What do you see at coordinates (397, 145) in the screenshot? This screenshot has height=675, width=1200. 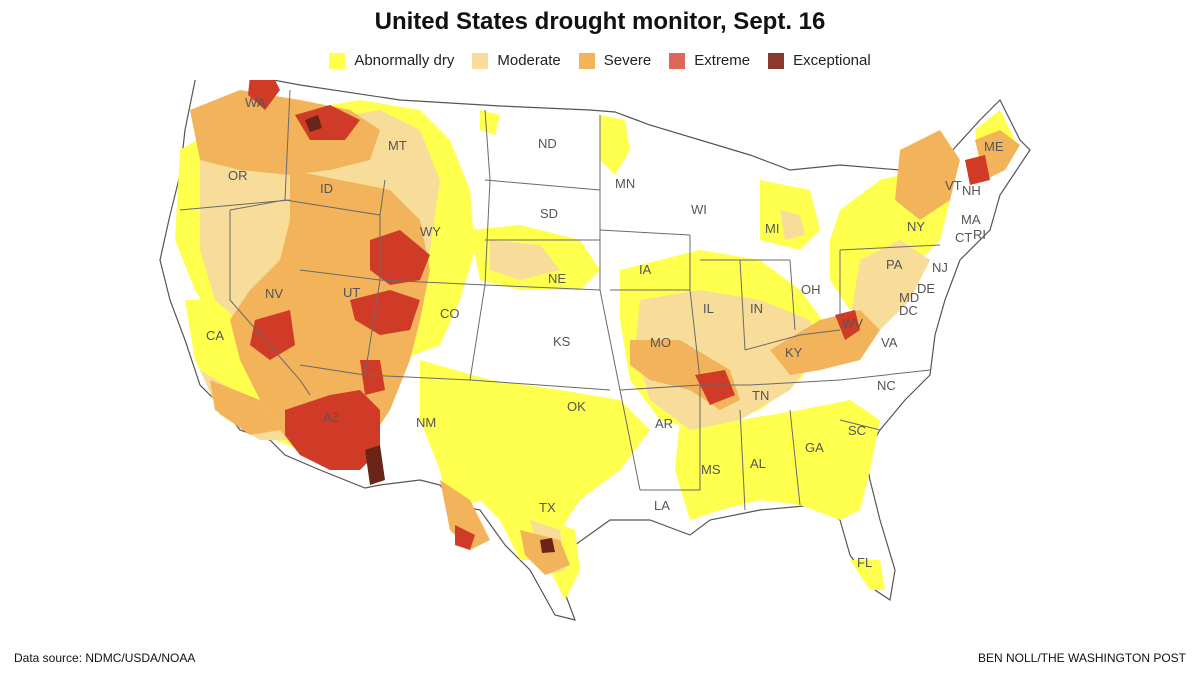 I see `state-label: MT` at bounding box center [397, 145].